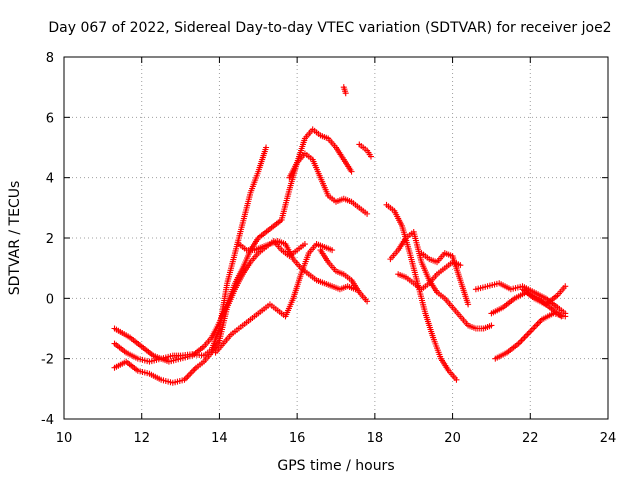 The image size is (640, 480). What do you see at coordinates (452, 438) in the screenshot?
I see `x-tick-label: 20` at bounding box center [452, 438].